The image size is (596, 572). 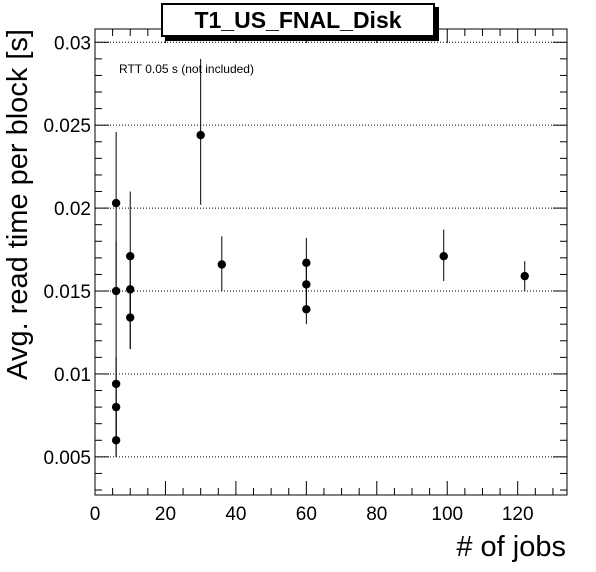 What do you see at coordinates (72, 209) in the screenshot?
I see `y-tick-label: 0.02` at bounding box center [72, 209].